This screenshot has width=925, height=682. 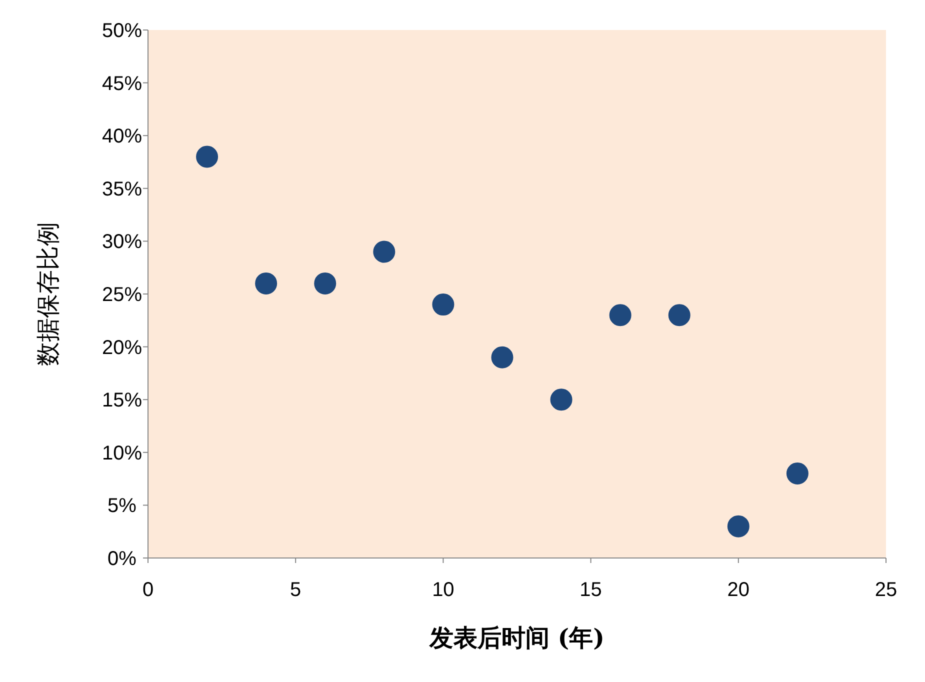 I want to click on x-axis-title: 发表后时间 (年), so click(x=516, y=637).